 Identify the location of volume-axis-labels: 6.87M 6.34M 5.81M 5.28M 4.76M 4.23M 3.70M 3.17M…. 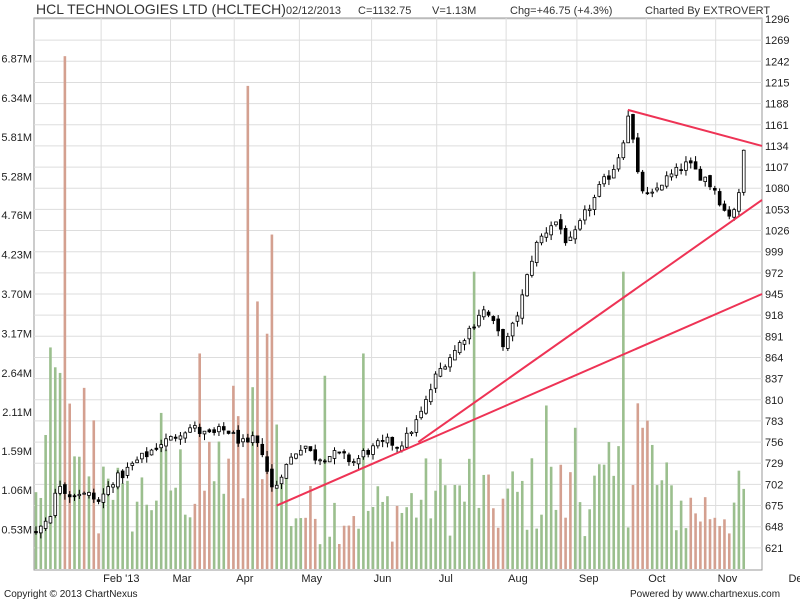
(16, 294).